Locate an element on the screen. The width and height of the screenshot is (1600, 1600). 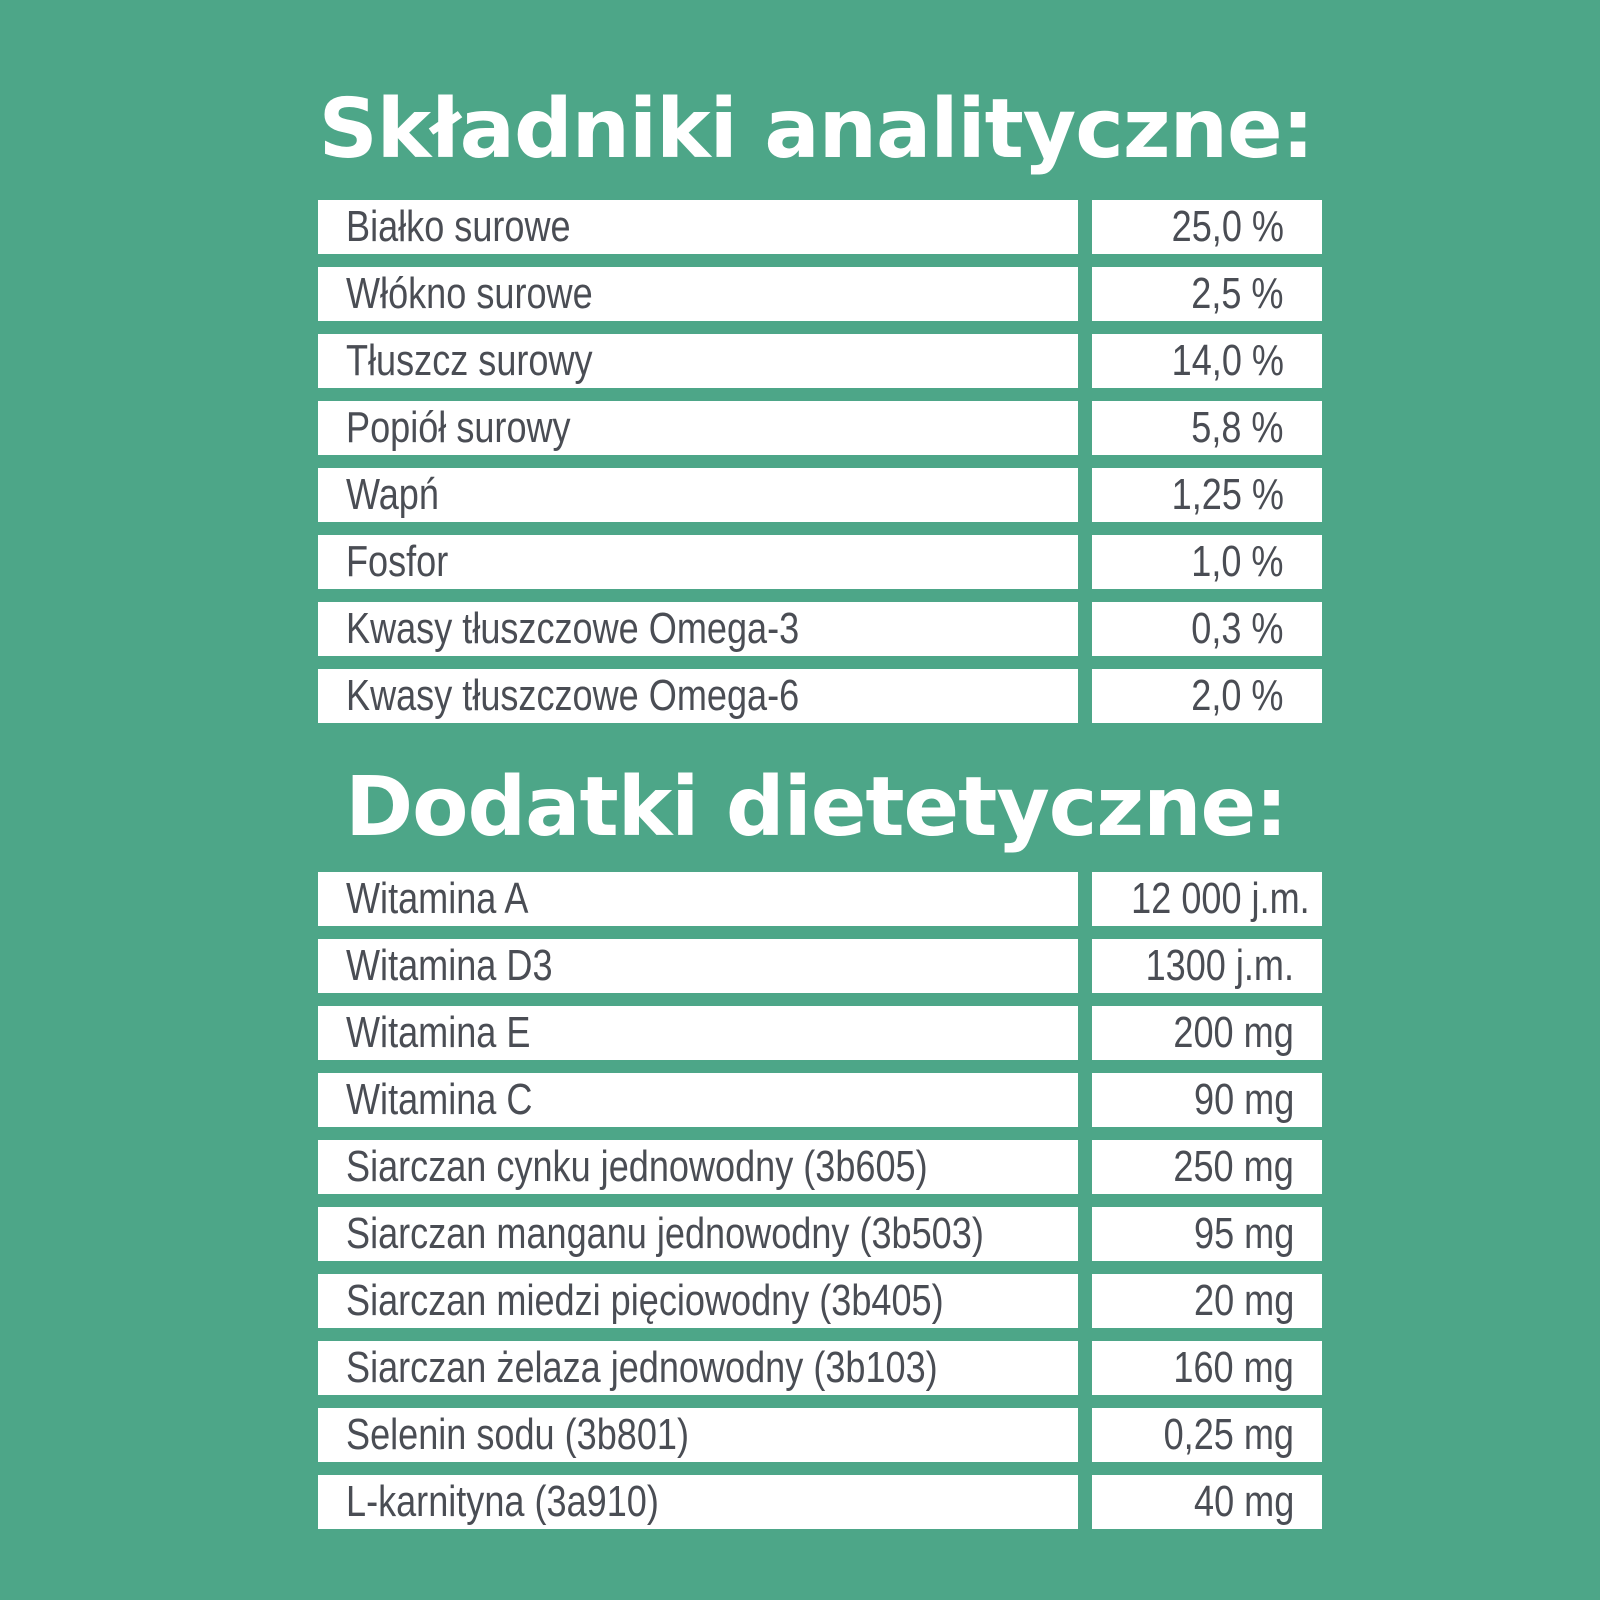
analytical-title: Składniki analityczne: is located at coordinates (816, 129).